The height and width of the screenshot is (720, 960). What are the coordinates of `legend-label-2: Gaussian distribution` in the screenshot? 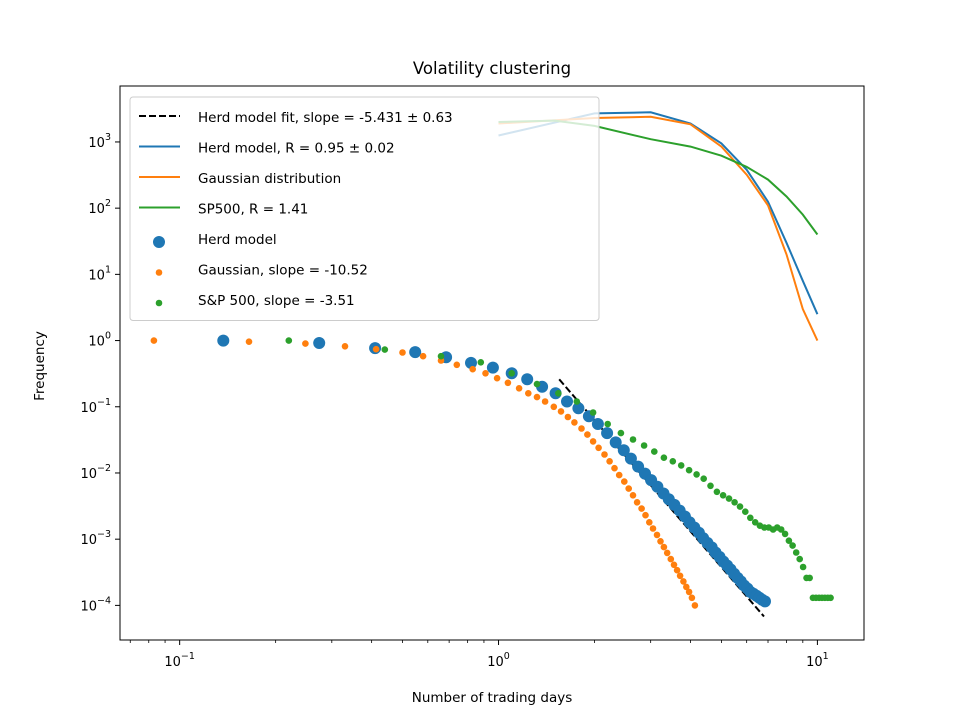 It's located at (269, 179).